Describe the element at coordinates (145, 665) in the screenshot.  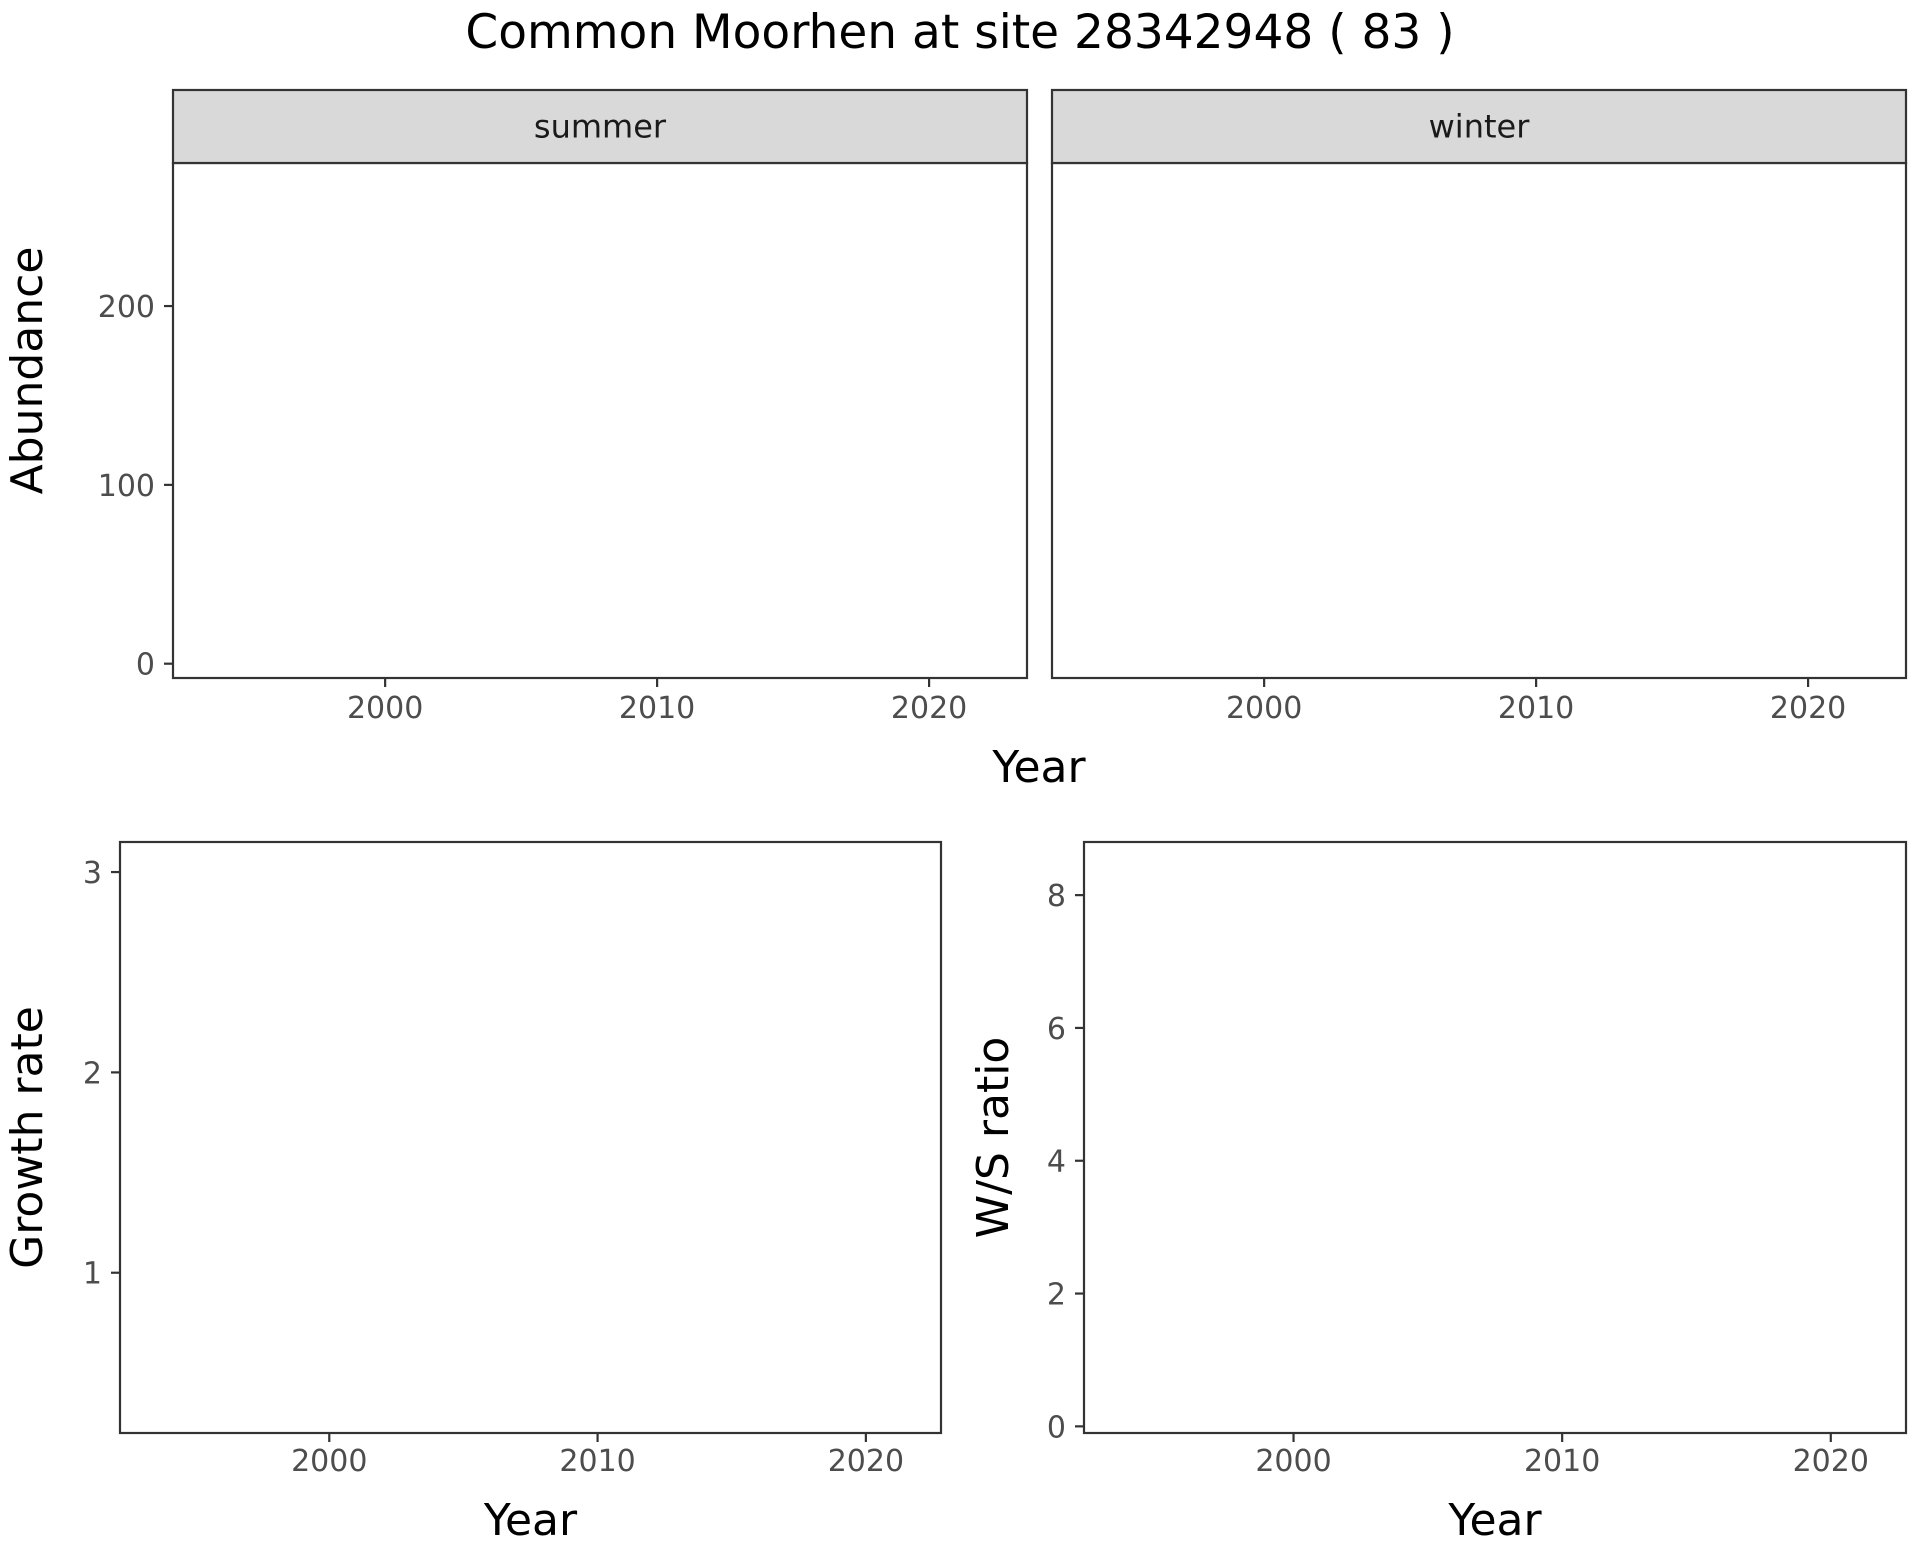
I see `summer-y-tick-label: 0` at that location.